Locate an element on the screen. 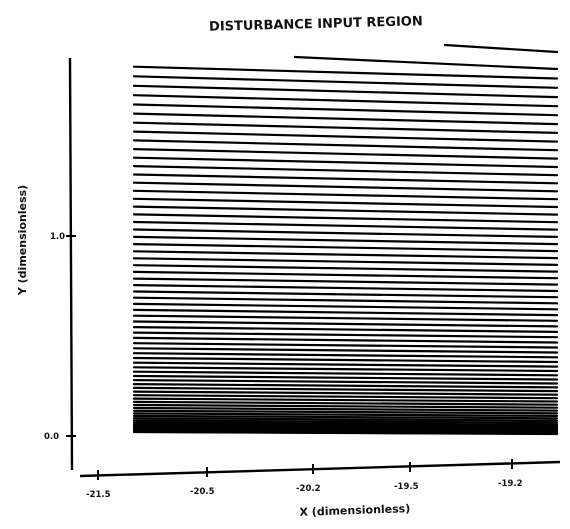 The height and width of the screenshot is (529, 570). y-axis-line is located at coordinates (71, 264).